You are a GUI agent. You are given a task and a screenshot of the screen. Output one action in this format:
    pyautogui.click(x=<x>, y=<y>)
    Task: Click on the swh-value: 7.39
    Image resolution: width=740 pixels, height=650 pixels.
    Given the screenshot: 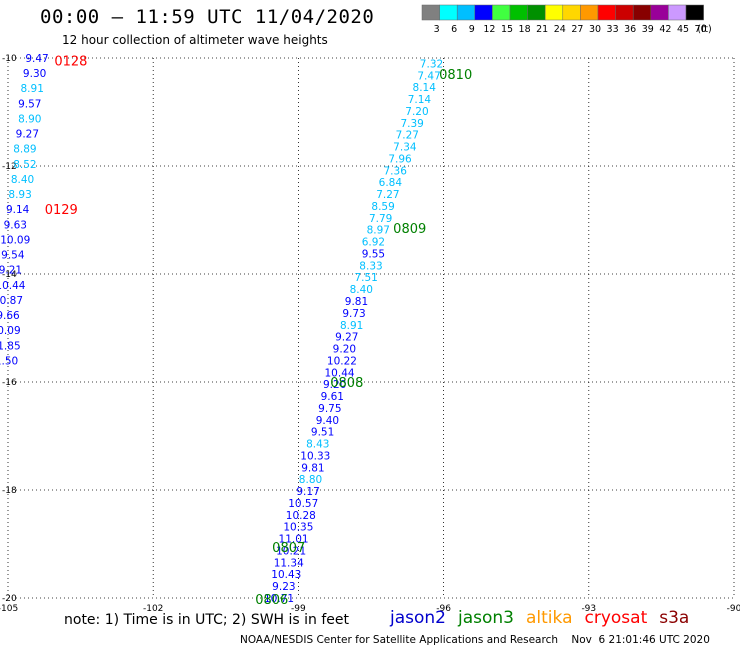 What is the action you would take?
    pyautogui.click(x=411, y=124)
    